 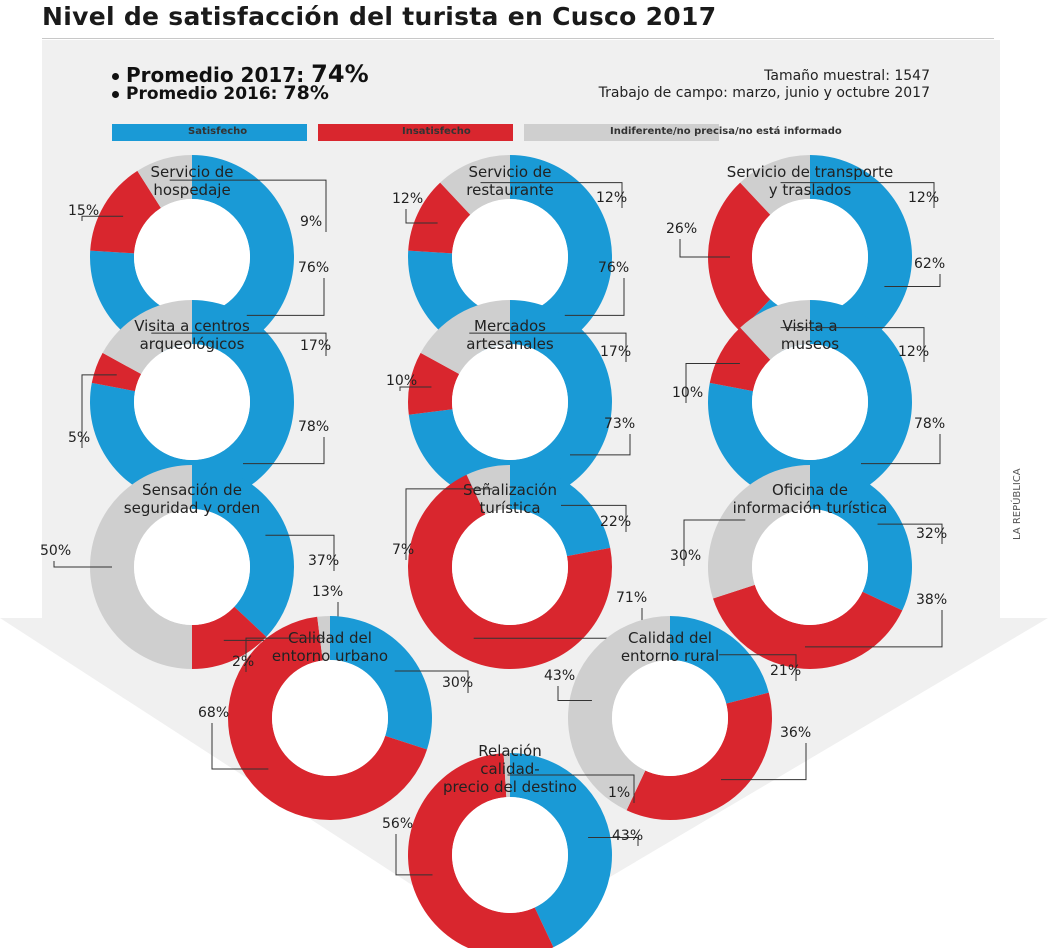 What do you see at coordinates (559, 676) in the screenshot?
I see `percent-label-indifferent: 43%` at bounding box center [559, 676].